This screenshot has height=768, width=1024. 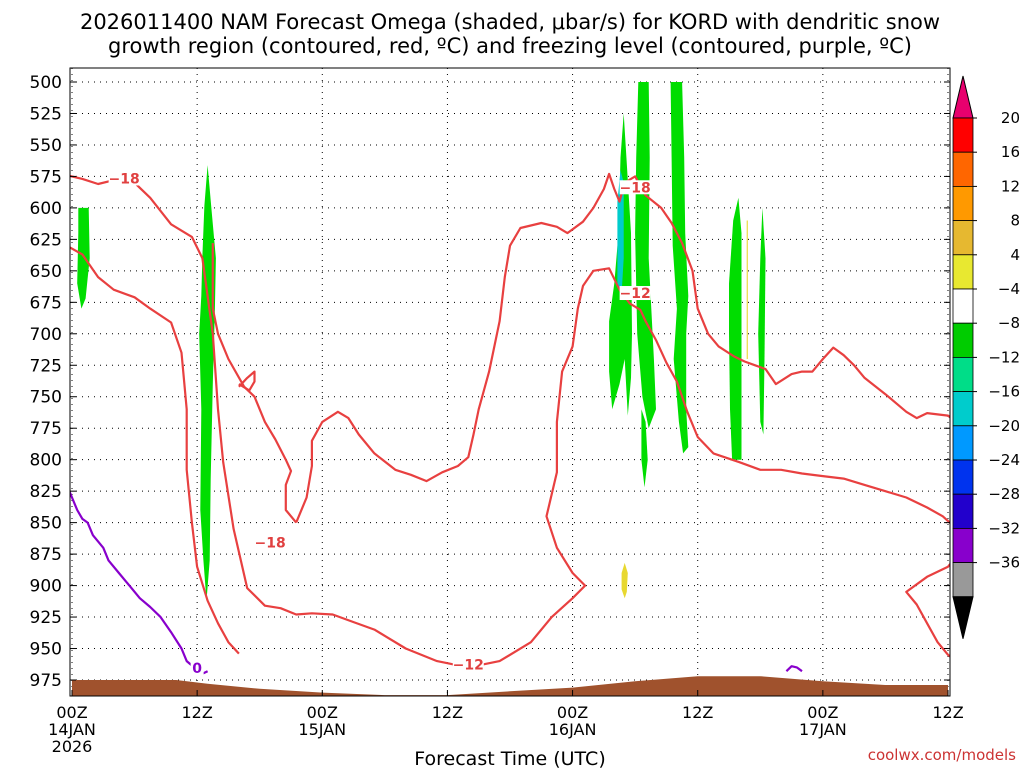 I want to click on y-tick-label-0: 500, so click(x=46, y=83).